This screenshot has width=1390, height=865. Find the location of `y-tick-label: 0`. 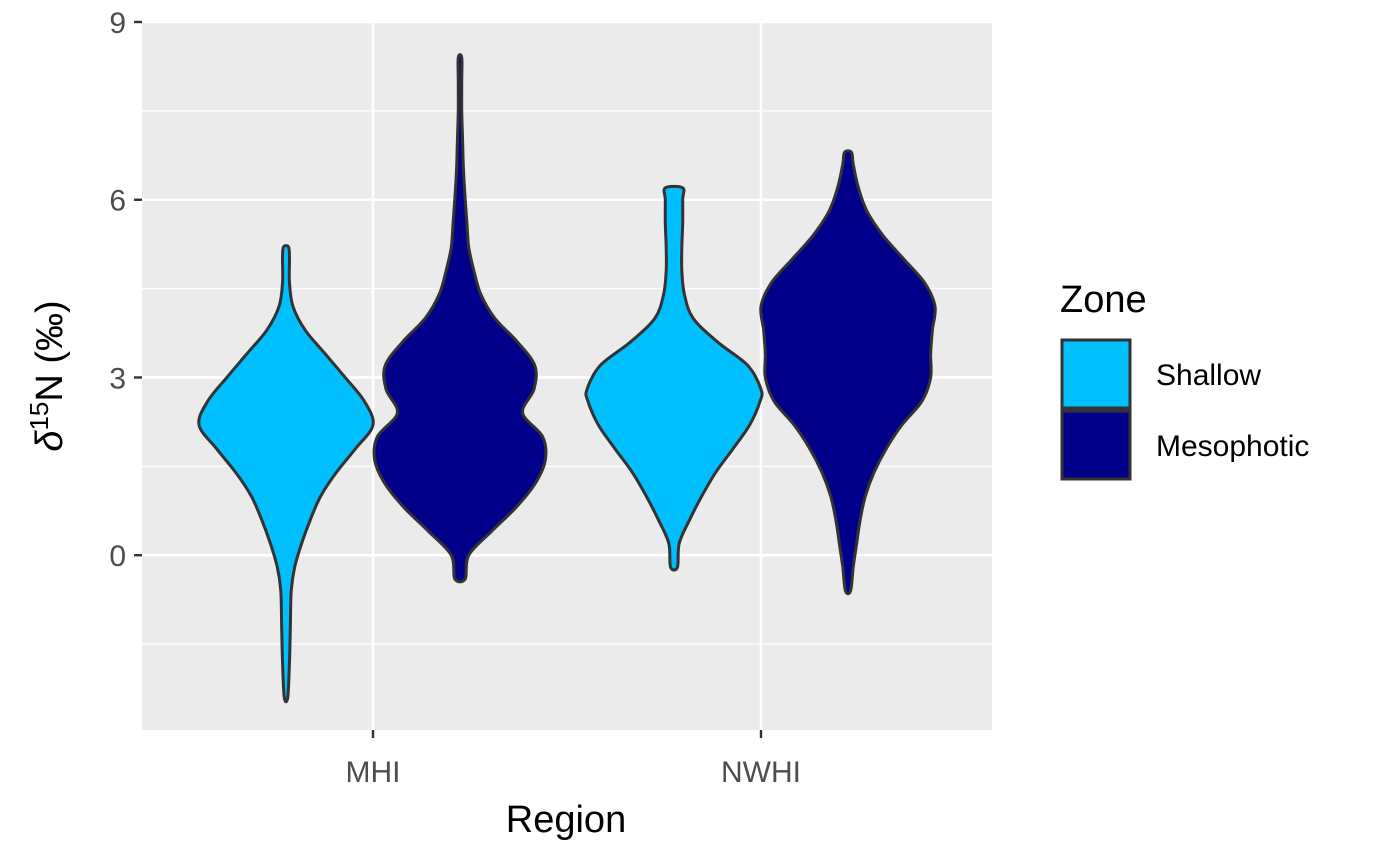

y-tick-label: 0 is located at coordinates (117, 556).